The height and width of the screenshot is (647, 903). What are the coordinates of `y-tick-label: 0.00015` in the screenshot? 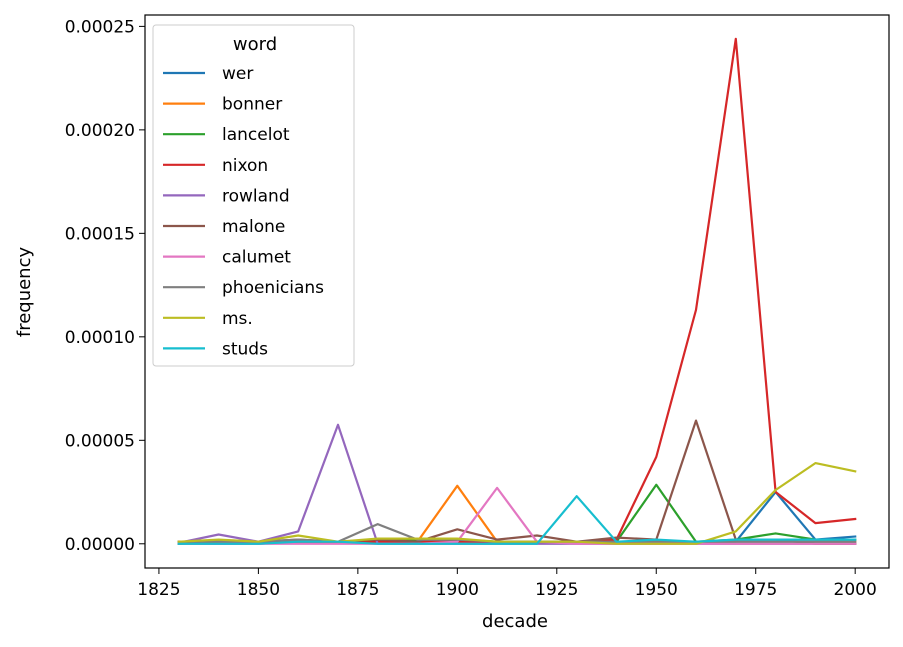 It's located at (100, 234).